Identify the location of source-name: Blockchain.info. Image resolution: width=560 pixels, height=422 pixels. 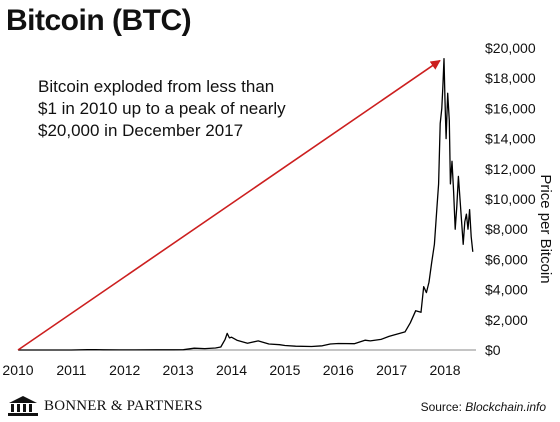
(505, 407).